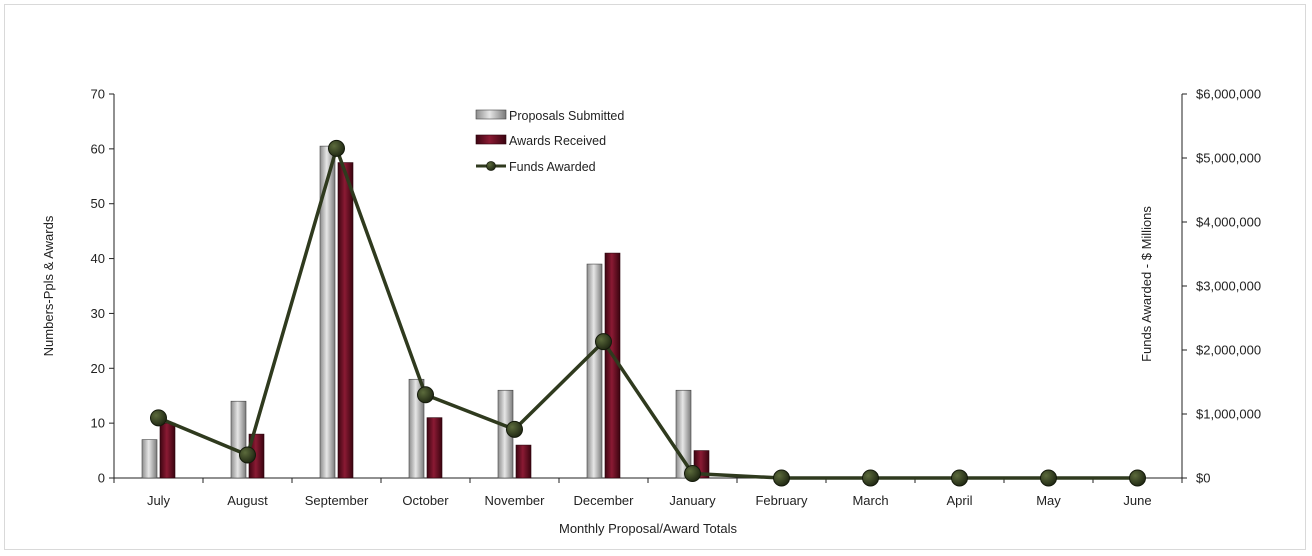 The width and height of the screenshot is (1312, 556). What do you see at coordinates (557, 141) in the screenshot?
I see `legend-label-awards: Awards Received` at bounding box center [557, 141].